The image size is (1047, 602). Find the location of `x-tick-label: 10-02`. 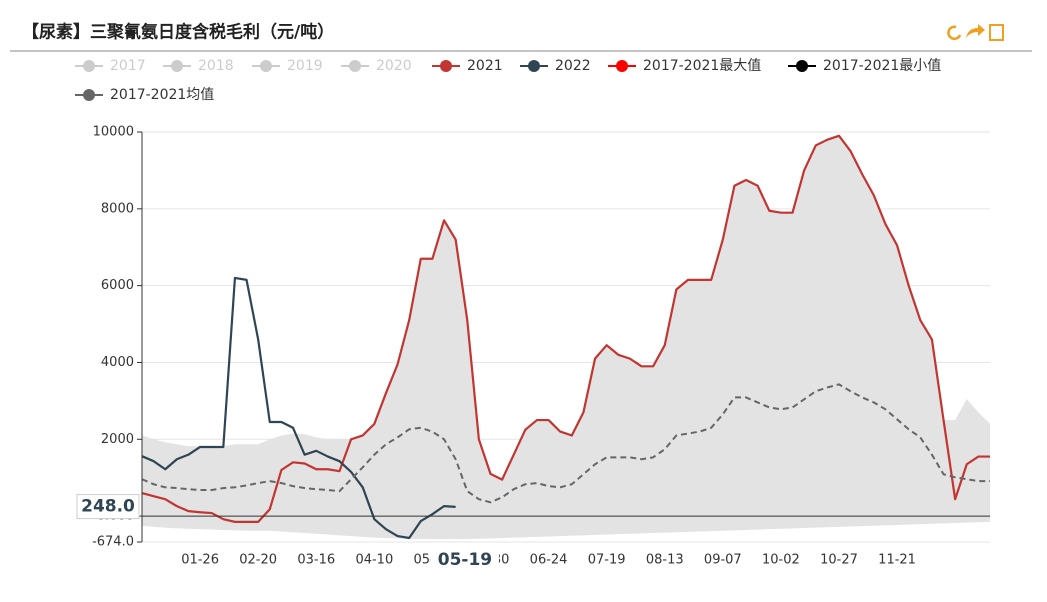

x-tick-label: 10-02 is located at coordinates (781, 560).